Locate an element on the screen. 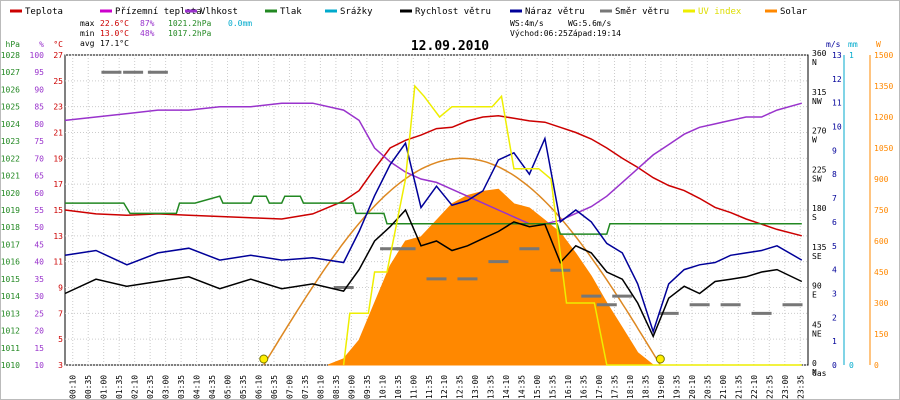  wind-axis-tick: 6 is located at coordinates (834, 222).